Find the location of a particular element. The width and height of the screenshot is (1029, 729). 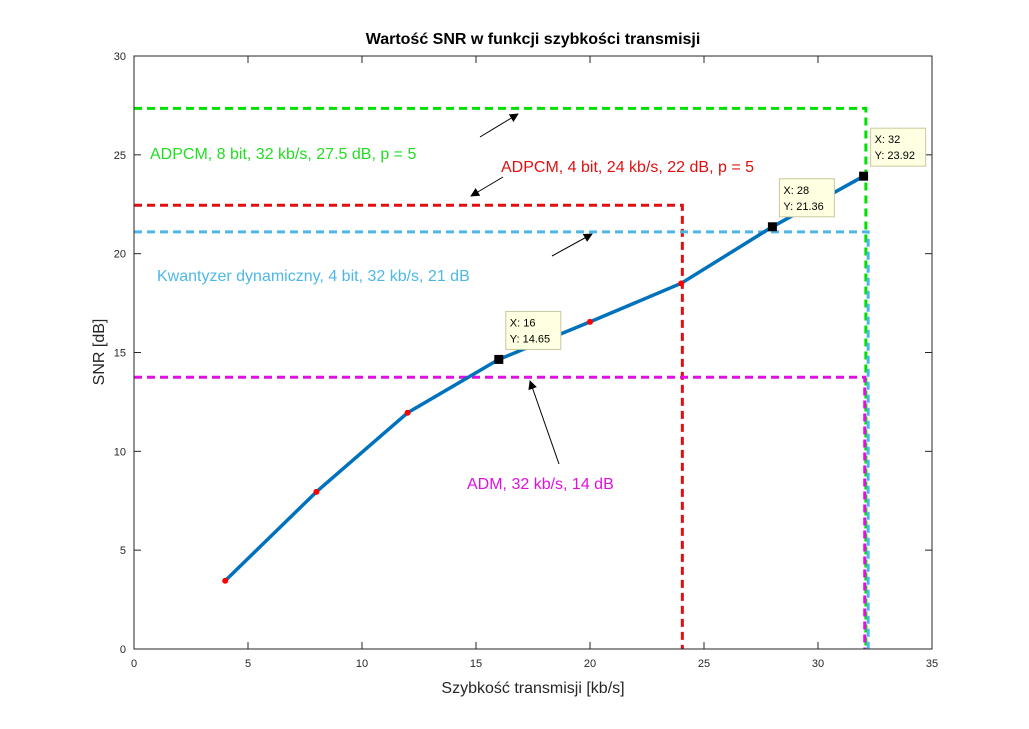

annotation-adpcm-4bit: ADPCM, 4 bit, 24 kb/s, 22 dB, p = 5 is located at coordinates (627, 167).